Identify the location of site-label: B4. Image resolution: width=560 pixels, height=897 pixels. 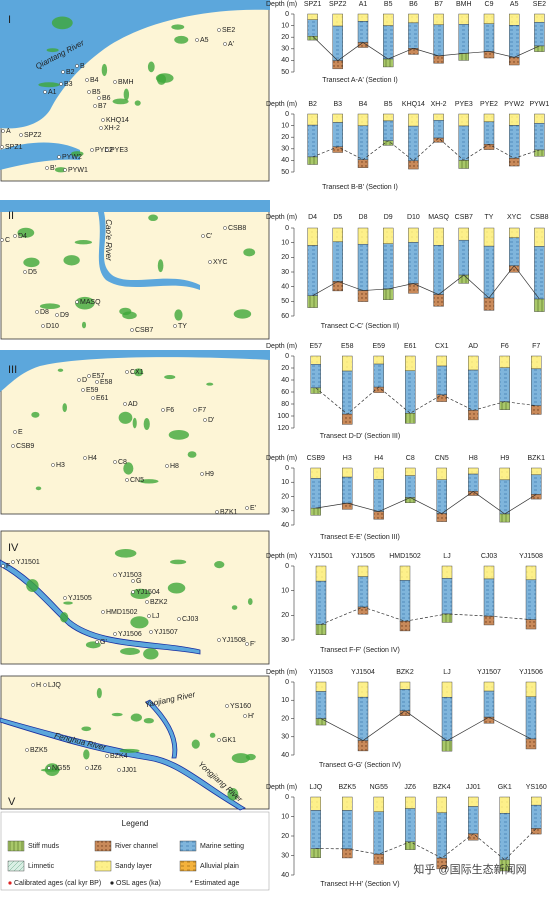
(94, 80).